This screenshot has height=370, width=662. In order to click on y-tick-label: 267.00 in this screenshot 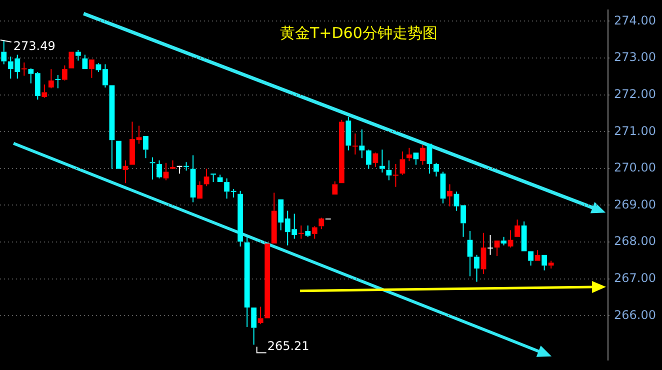, I will do `click(635, 277)`.